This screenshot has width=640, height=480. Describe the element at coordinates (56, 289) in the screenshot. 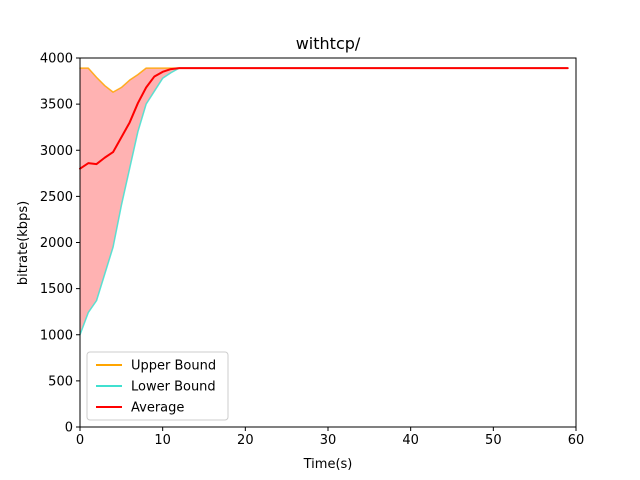

I see `y-tick-label: 1500` at that location.